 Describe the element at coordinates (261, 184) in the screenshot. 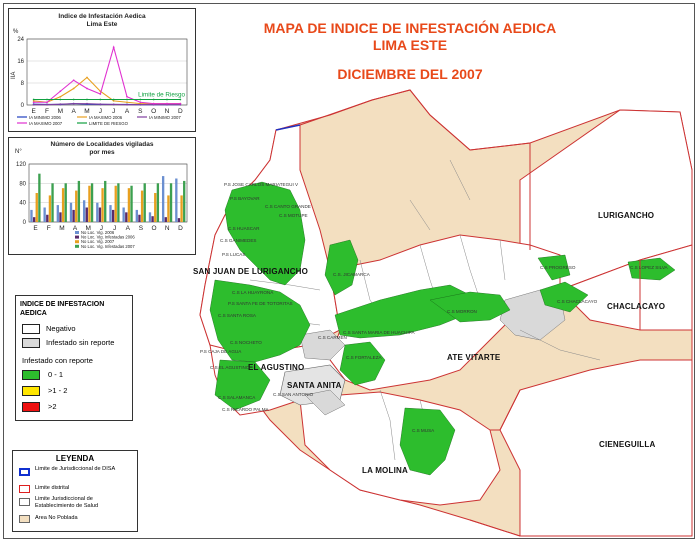

I see `facility-label-mariategui: P.S JOSE CARLOS MARIATEGUI V` at that location.